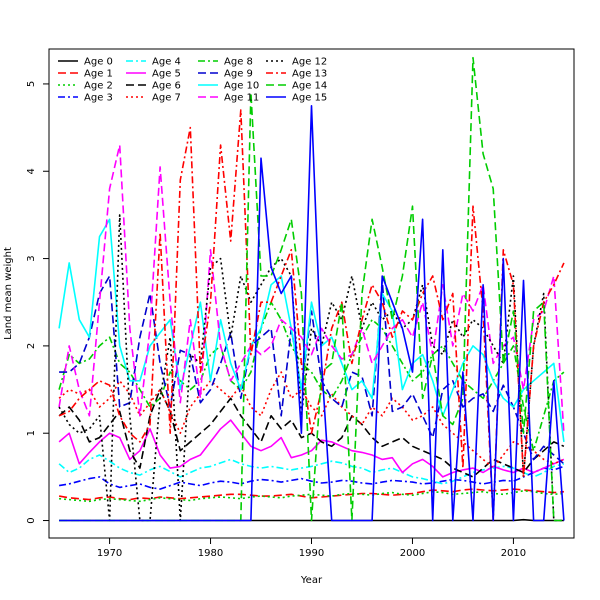 This screenshot has height=600, width=600. Describe the element at coordinates (109, 553) in the screenshot. I see `x-tick-label: 1970` at that location.